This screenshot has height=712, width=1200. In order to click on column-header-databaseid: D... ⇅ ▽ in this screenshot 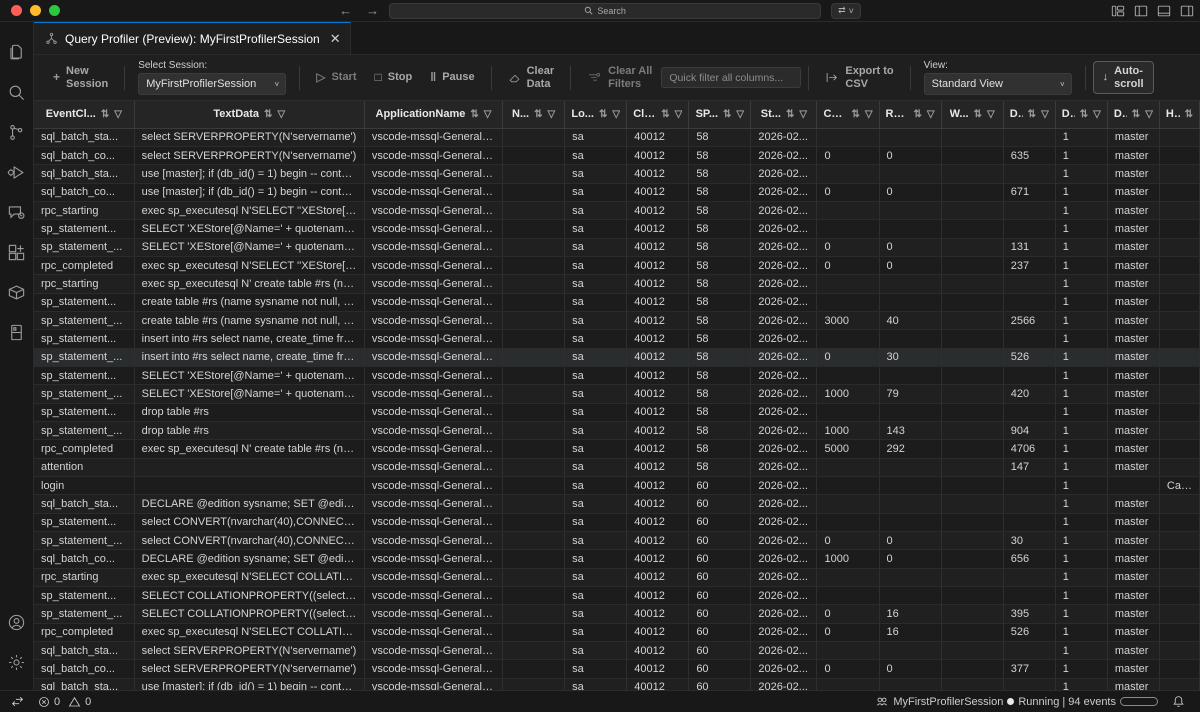, I will do `click(1081, 115)`.